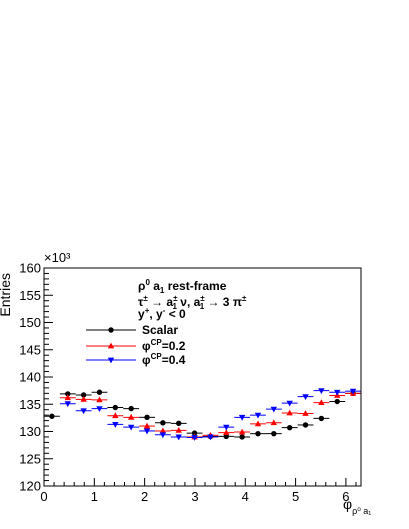 The width and height of the screenshot is (409, 529). I want to click on x-tick-label: 5, so click(295, 496).